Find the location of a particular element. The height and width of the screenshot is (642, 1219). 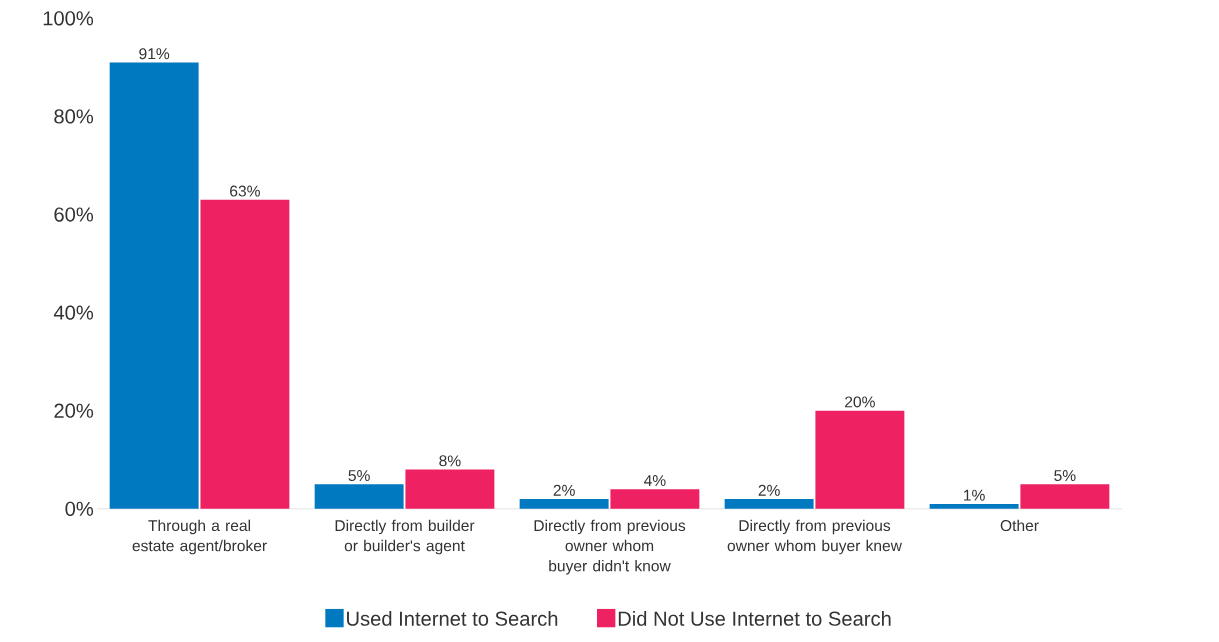

x-tick-label: Other is located at coordinates (1019, 525).